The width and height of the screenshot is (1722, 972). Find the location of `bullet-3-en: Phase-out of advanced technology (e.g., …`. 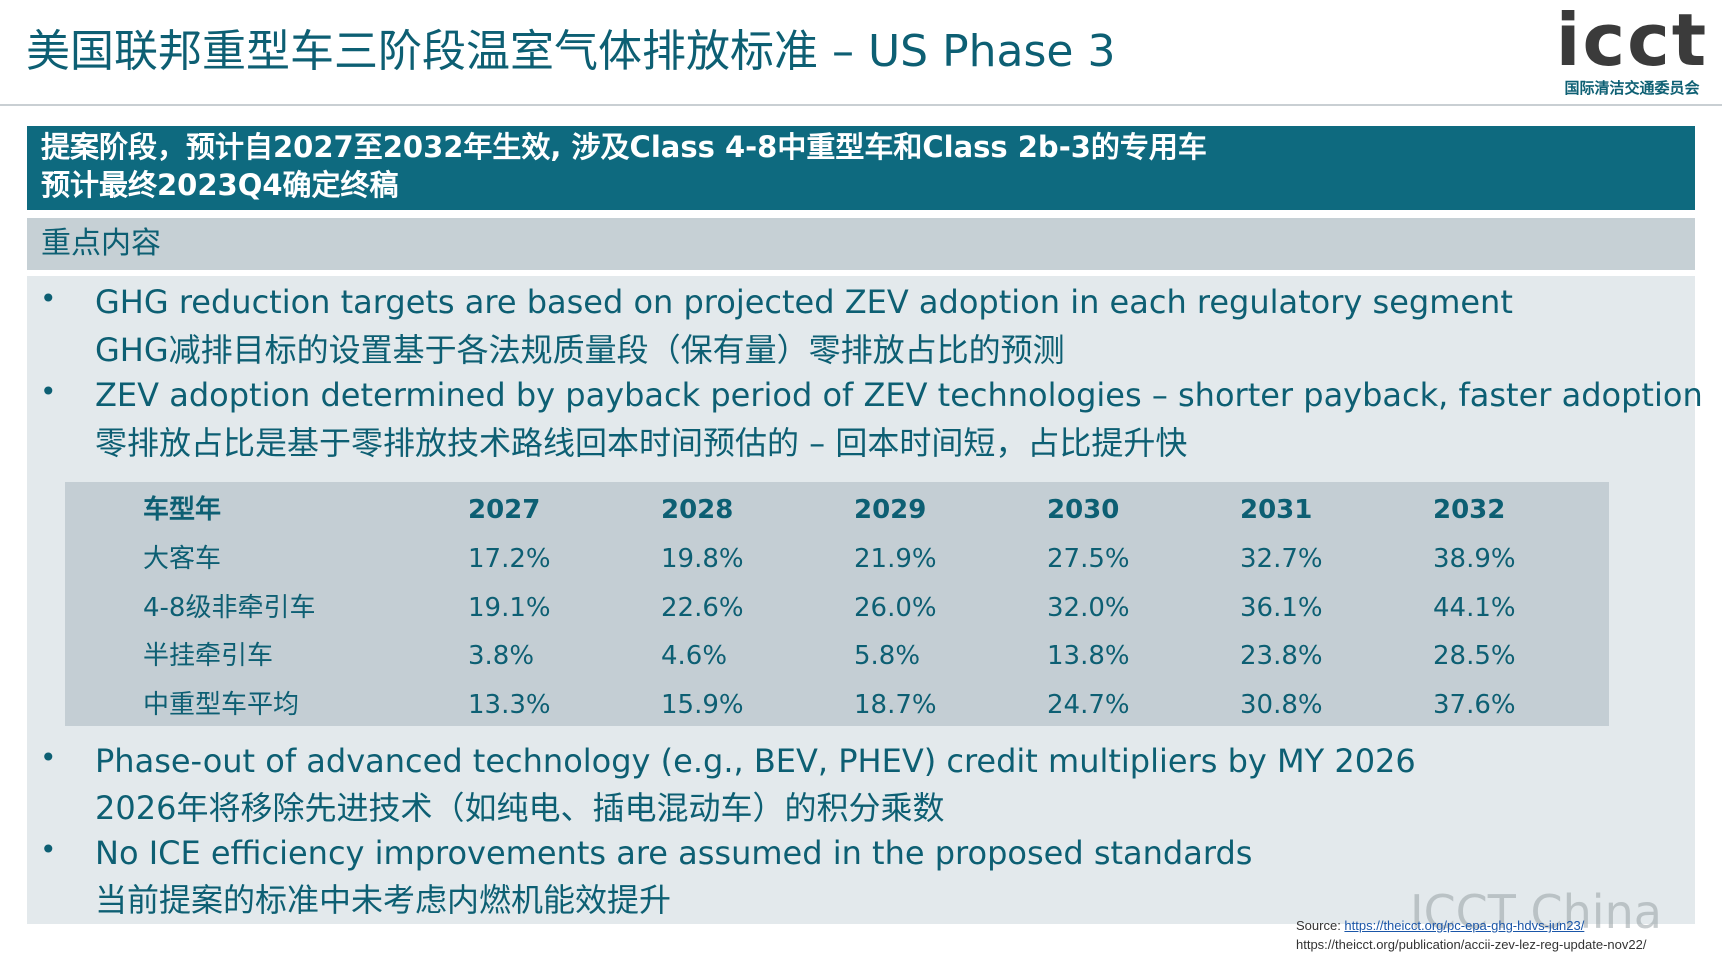

bullet-3-en: Phase-out of advanced technology (e.g., … is located at coordinates (755, 761).